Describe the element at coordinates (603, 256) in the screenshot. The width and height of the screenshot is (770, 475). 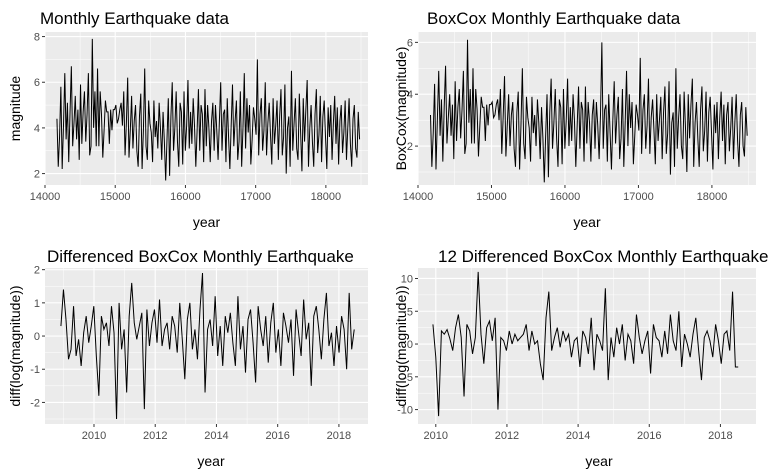
I see `panel-title: 12 Differenced BoxCox Monthly Earthquake` at that location.